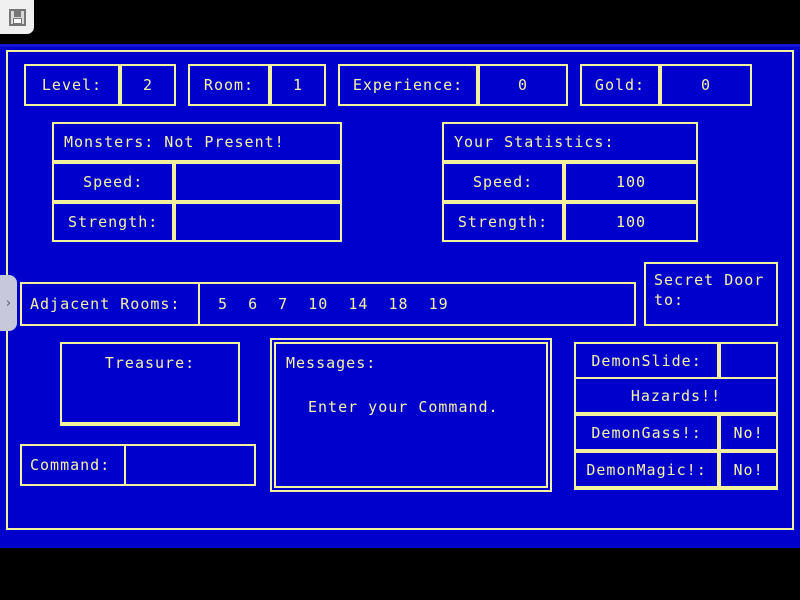  I want to click on adjacent-rooms-label: Adjacent Rooms:, so click(111, 304).